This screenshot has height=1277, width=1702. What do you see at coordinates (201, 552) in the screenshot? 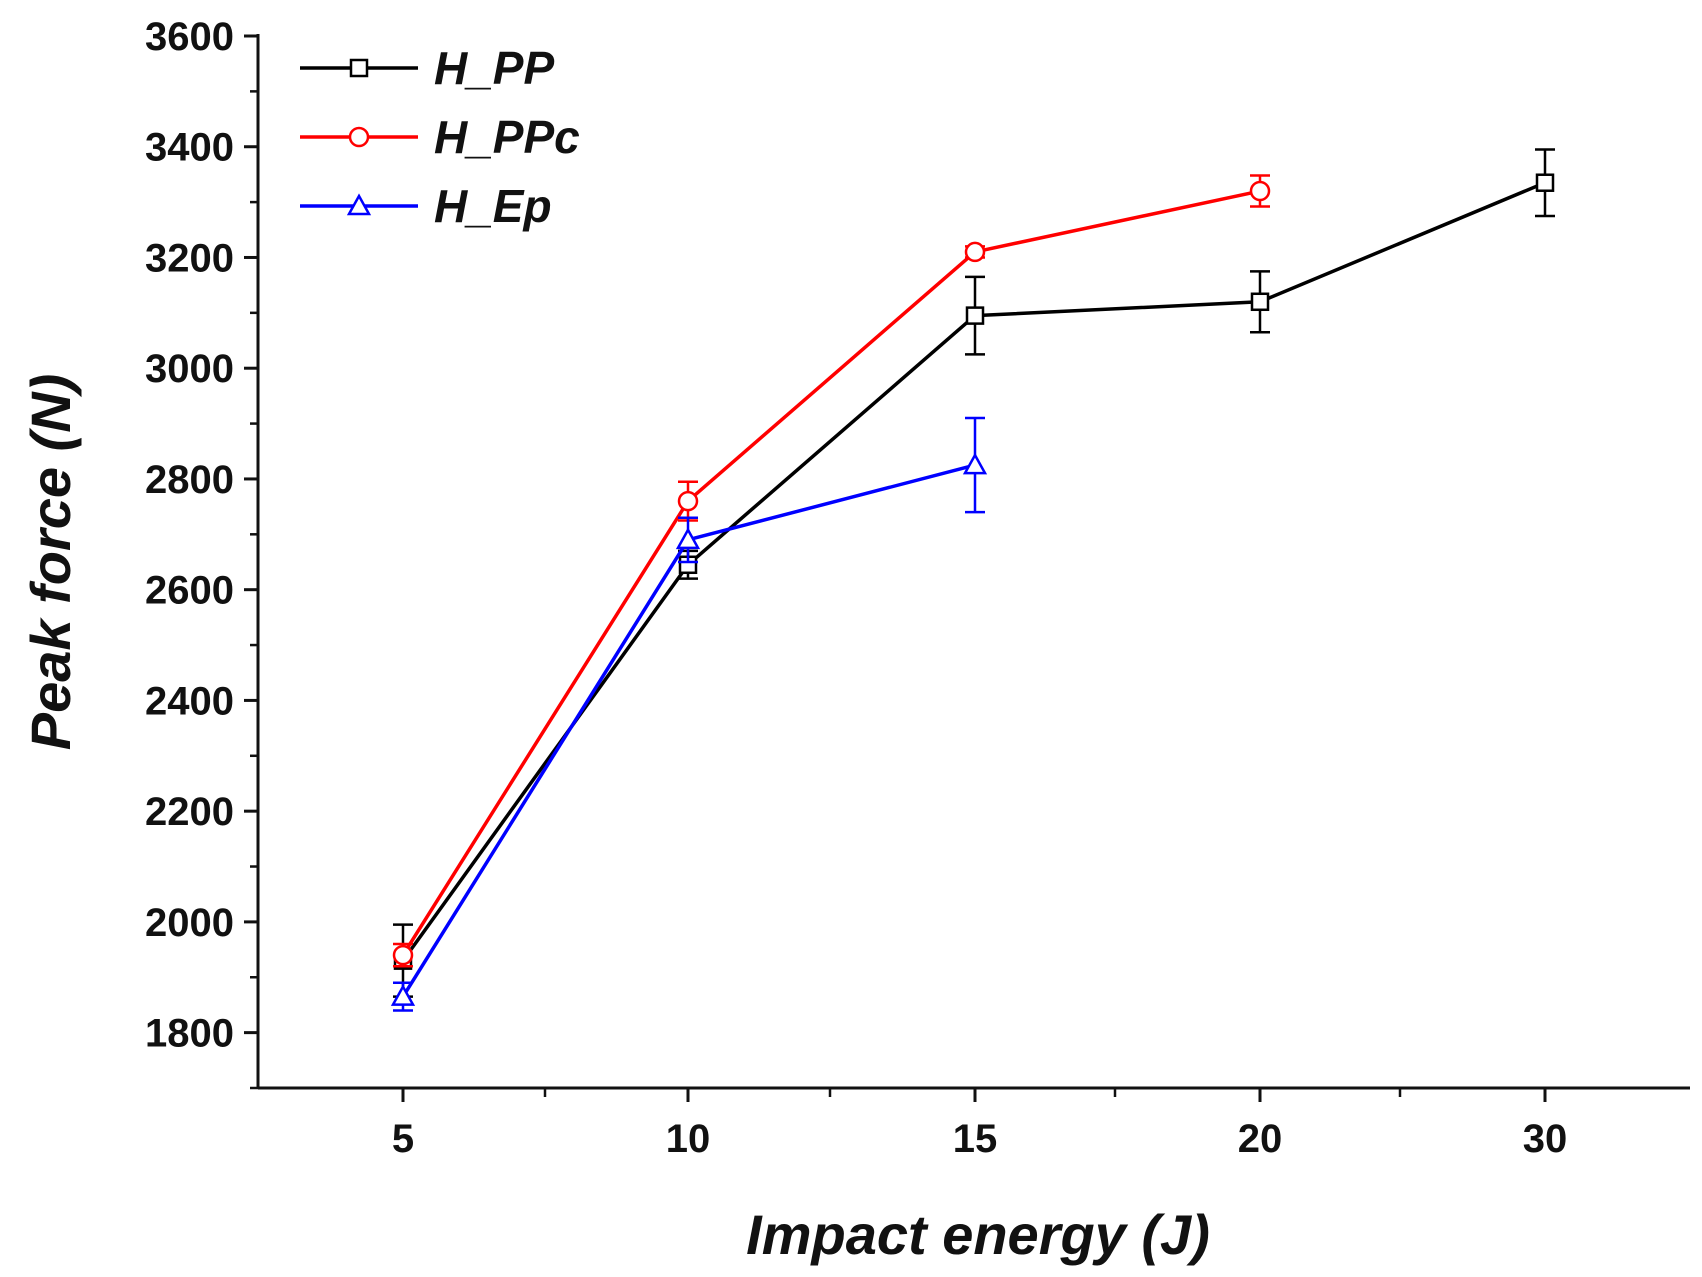
I see `y-ticks: 1800 2000 2200 2400 2600 2800 3000 3200 3400 3600` at bounding box center [201, 552].